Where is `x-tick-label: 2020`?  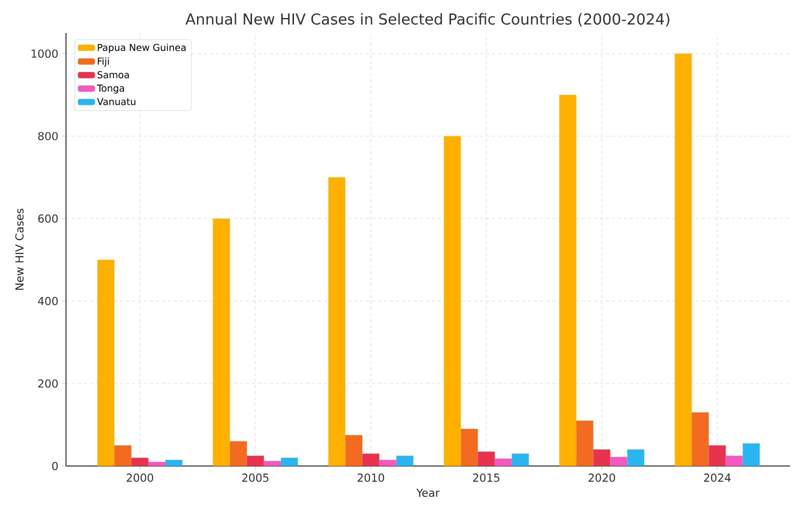 x-tick-label: 2020 is located at coordinates (602, 478).